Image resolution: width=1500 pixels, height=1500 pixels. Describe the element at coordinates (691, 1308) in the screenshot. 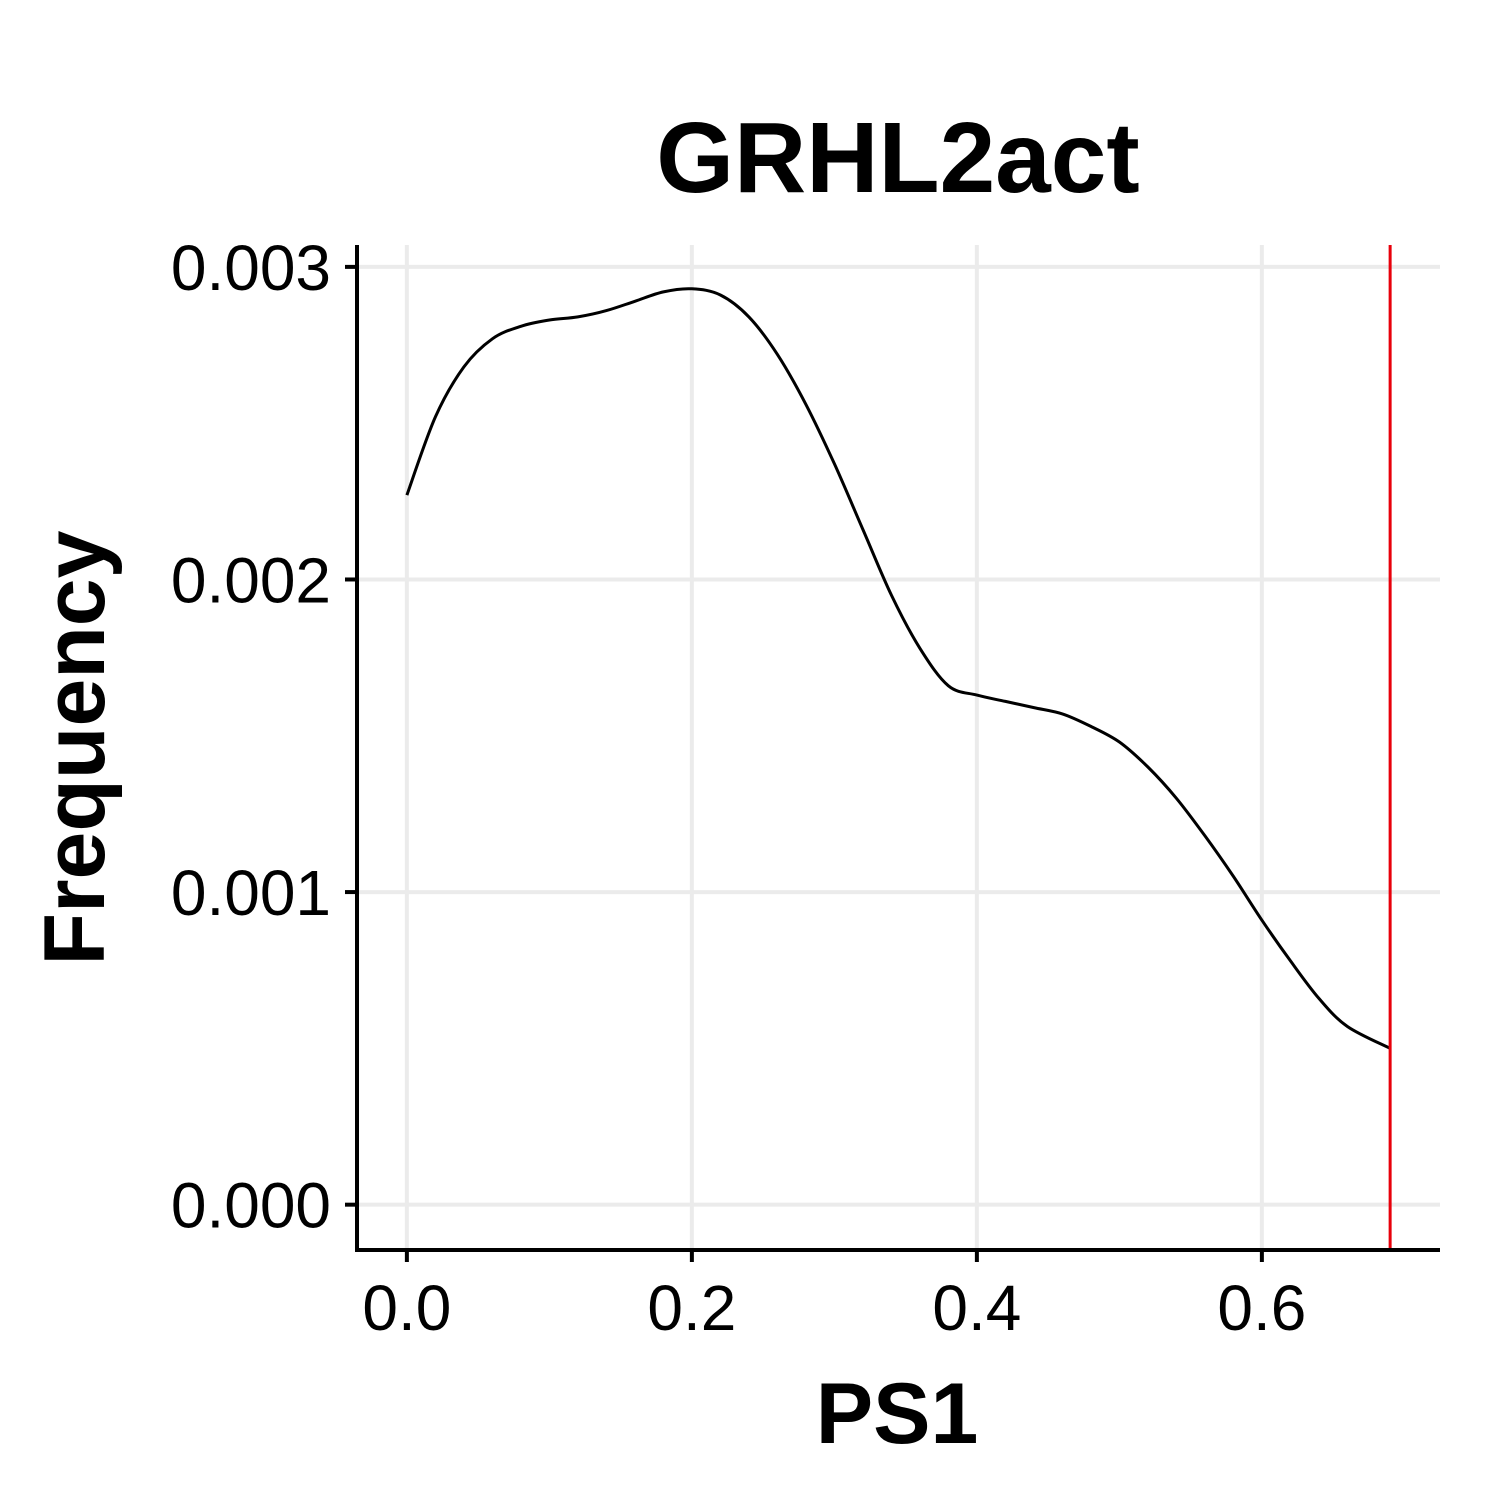

I see `x-tick-label: 0.2` at that location.